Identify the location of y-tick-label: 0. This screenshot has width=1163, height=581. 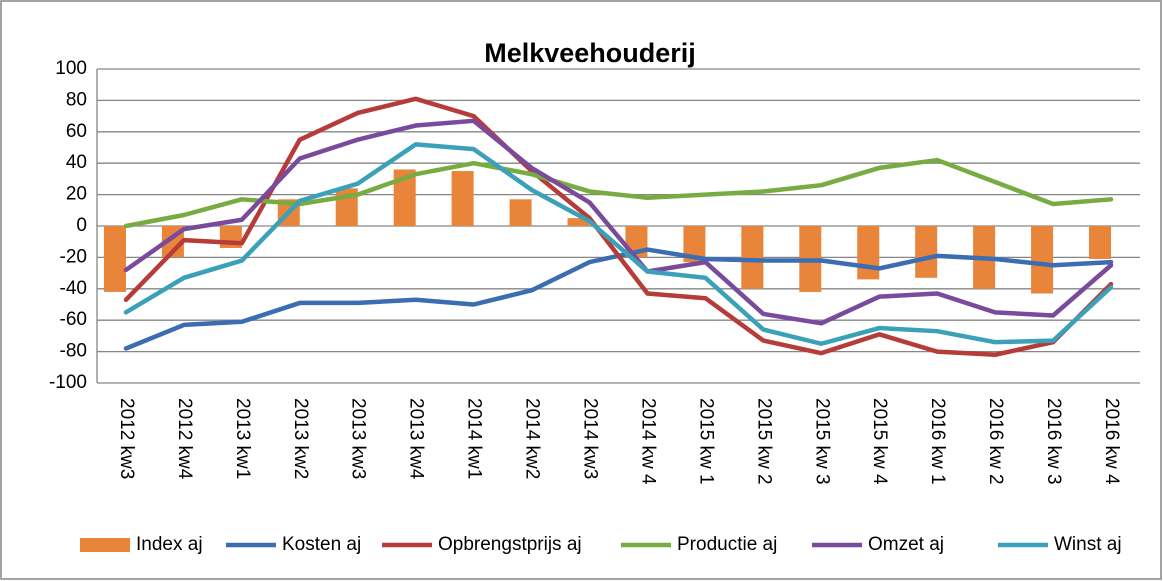
(81, 225).